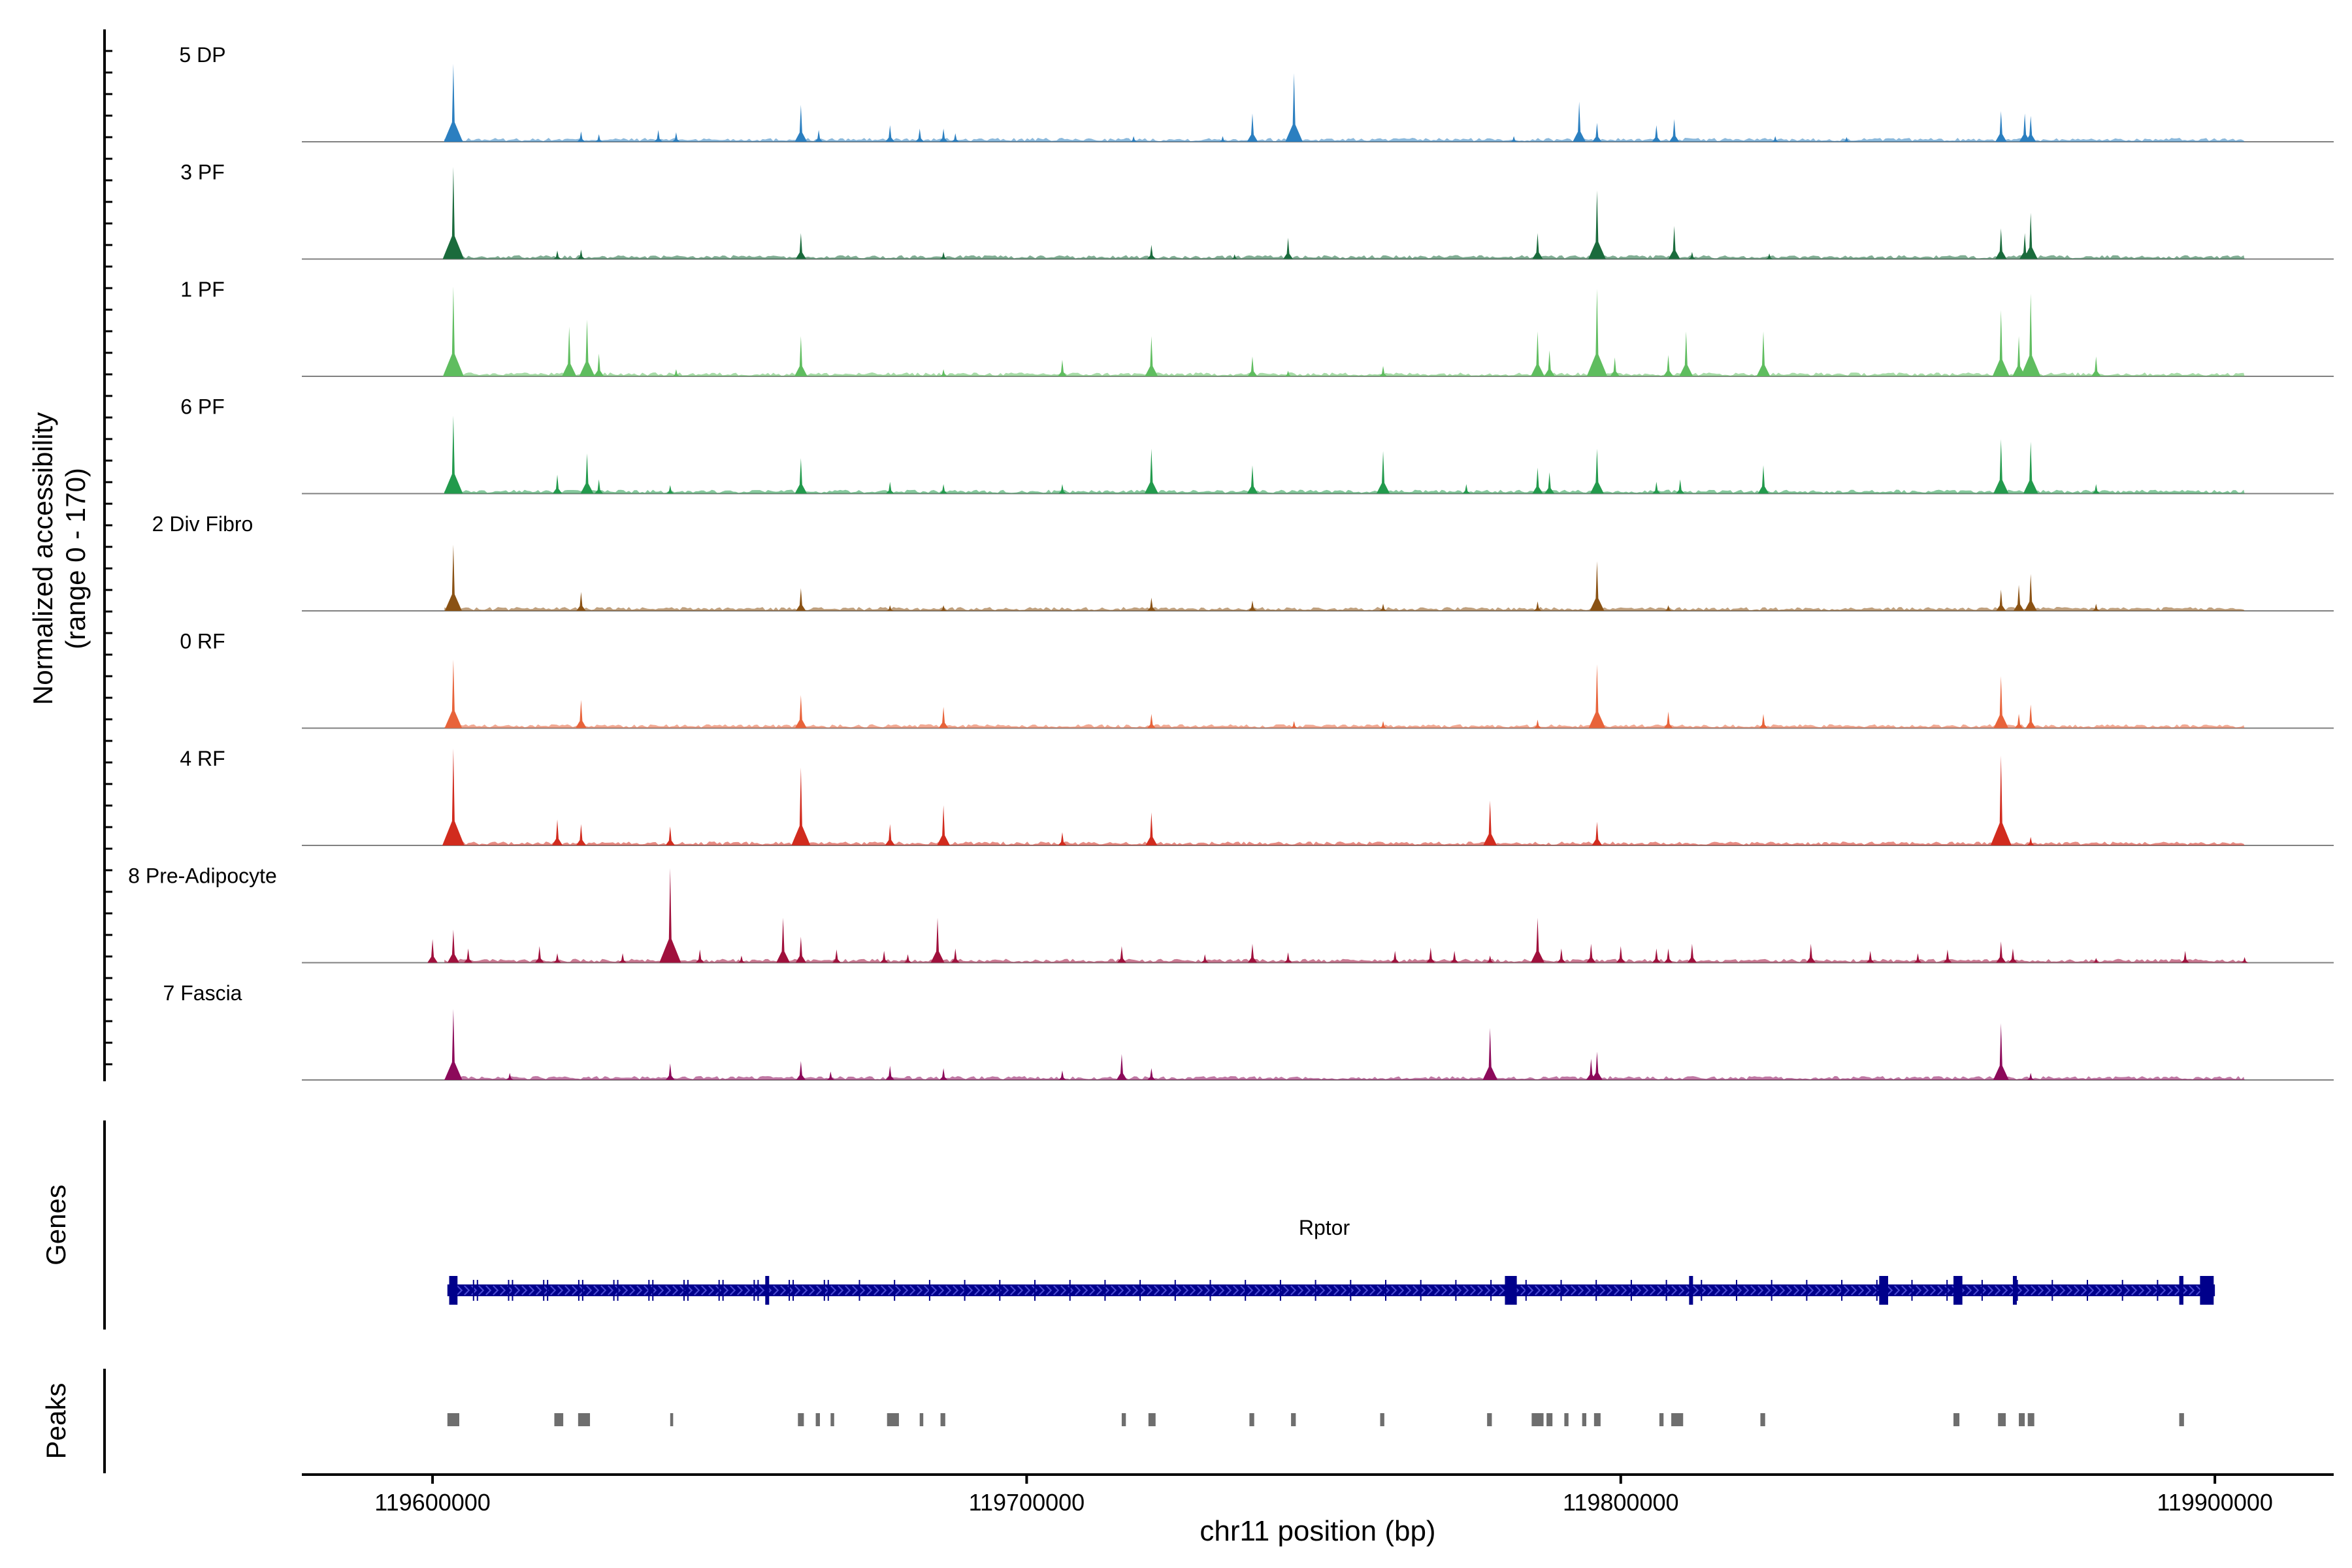  Describe the element at coordinates (202, 407) in the screenshot. I see `track-label: 6 PF` at that location.